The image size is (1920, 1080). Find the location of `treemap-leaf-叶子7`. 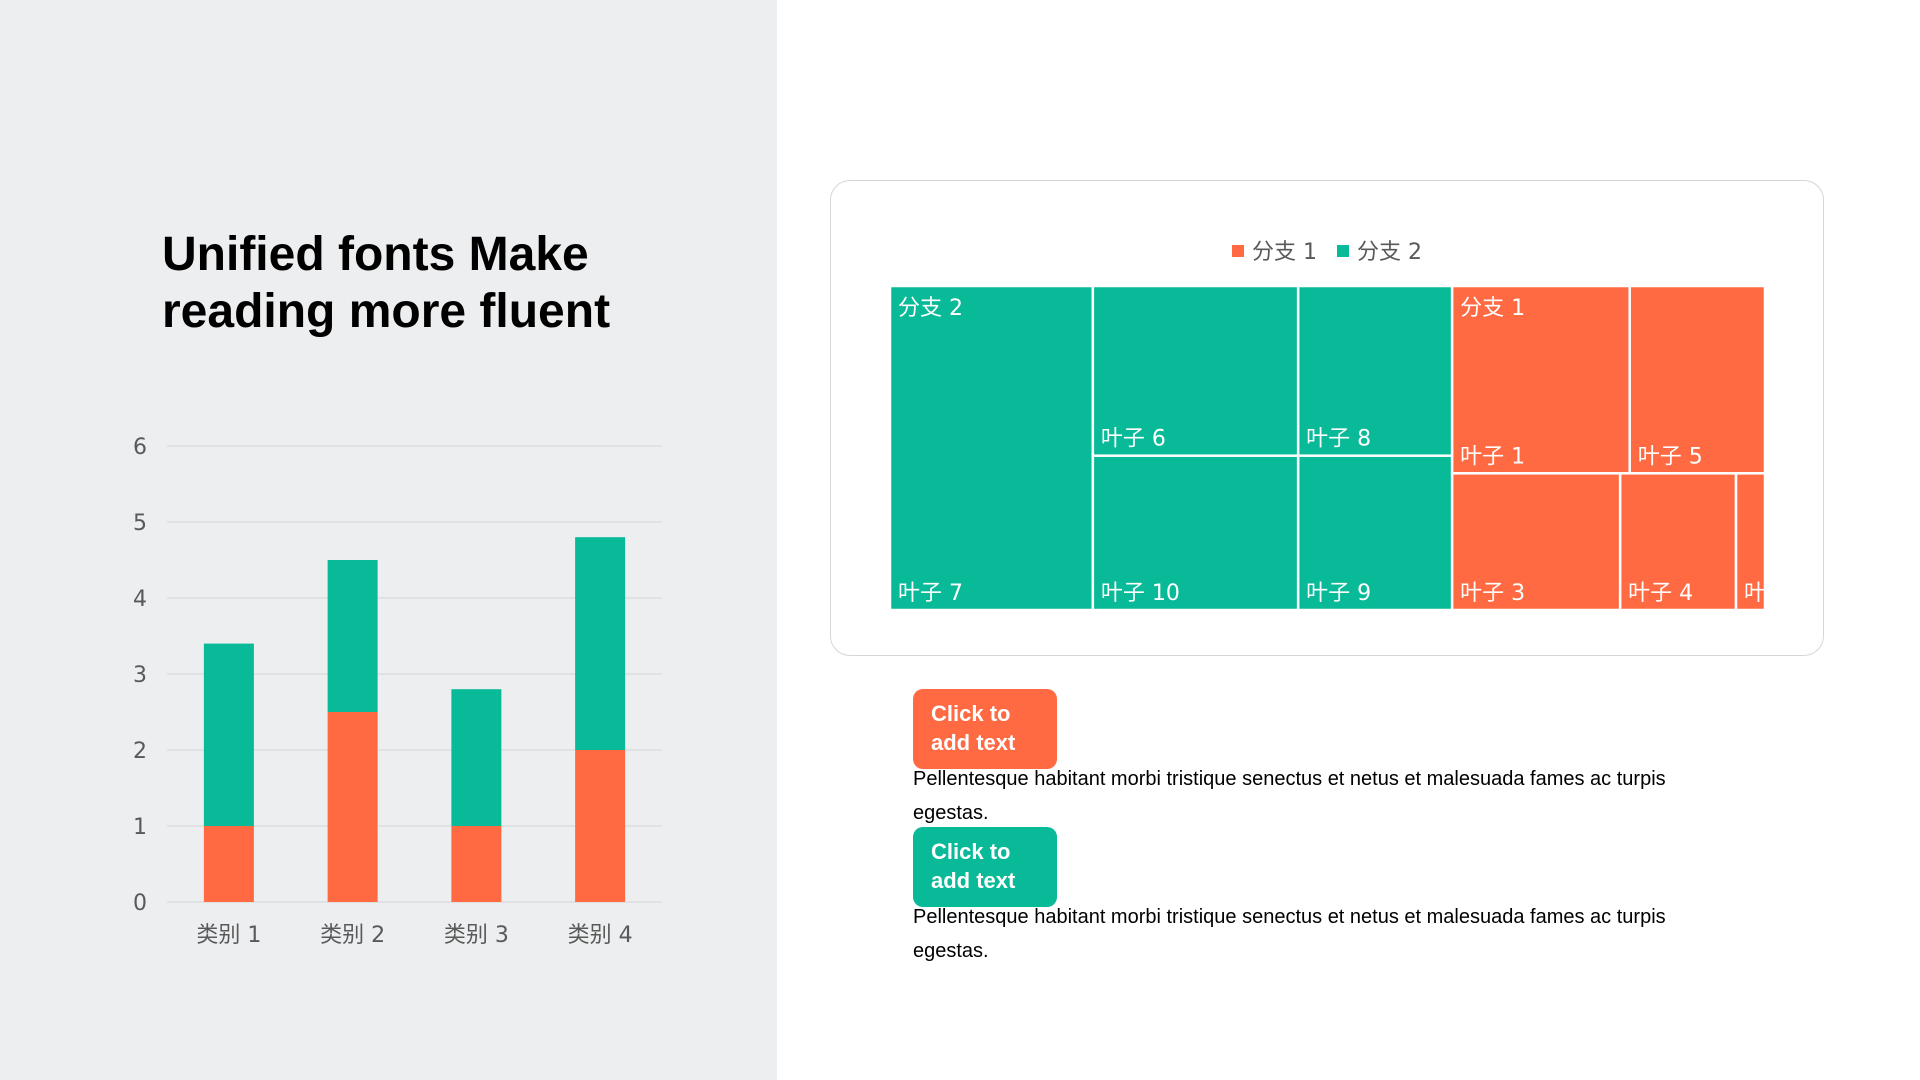

treemap-leaf-叶子7 is located at coordinates (991, 448).